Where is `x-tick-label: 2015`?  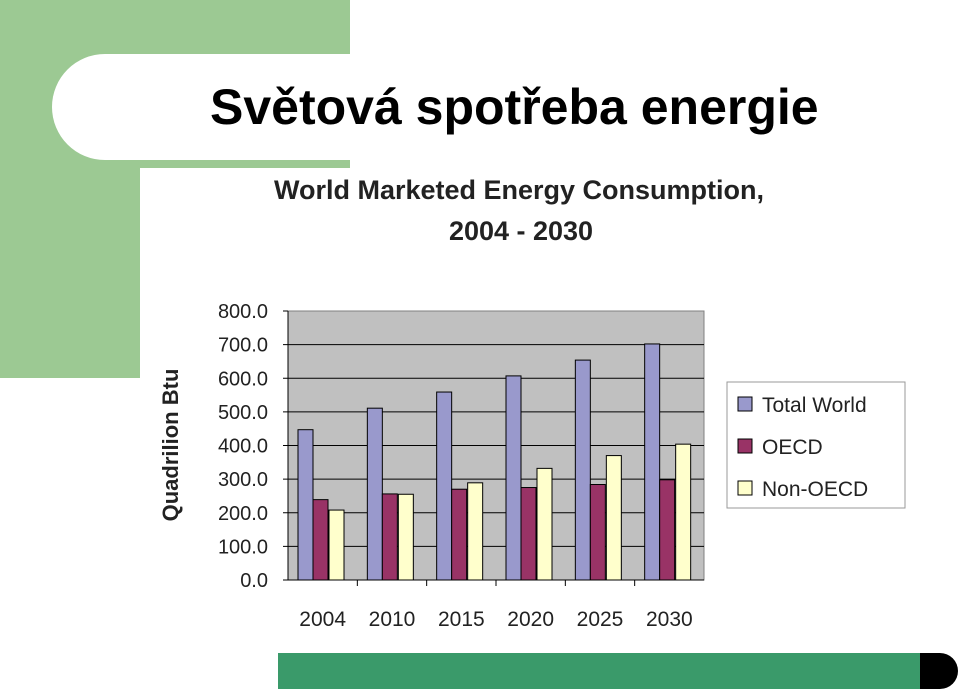
x-tick-label: 2015 is located at coordinates (461, 619).